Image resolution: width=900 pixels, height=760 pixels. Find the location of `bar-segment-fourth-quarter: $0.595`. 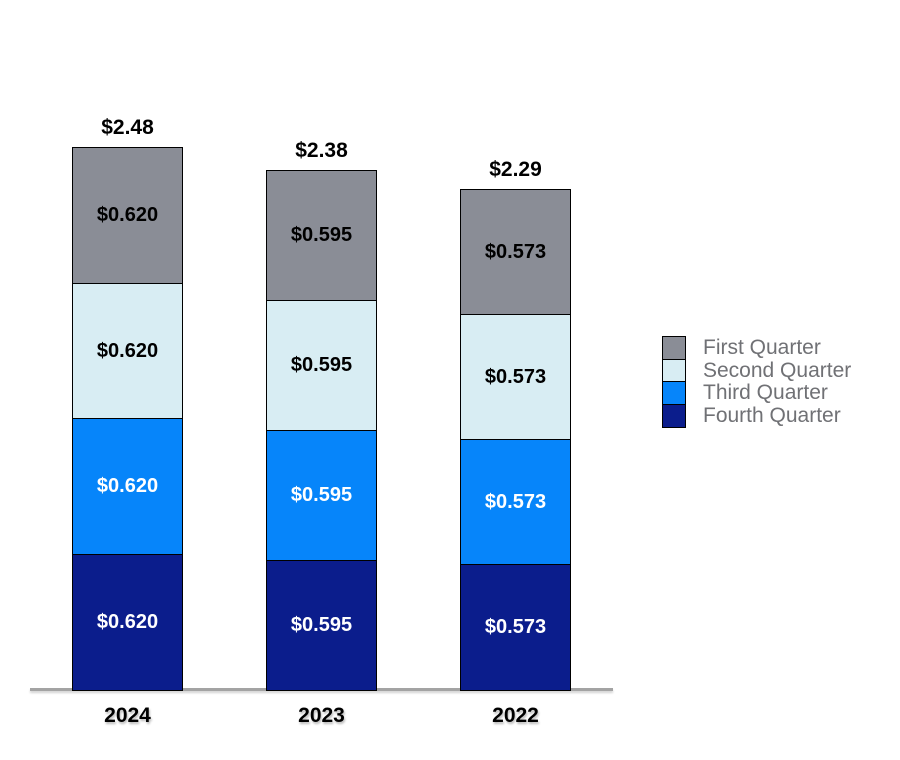

bar-segment-fourth-quarter: $0.595 is located at coordinates (321, 625).